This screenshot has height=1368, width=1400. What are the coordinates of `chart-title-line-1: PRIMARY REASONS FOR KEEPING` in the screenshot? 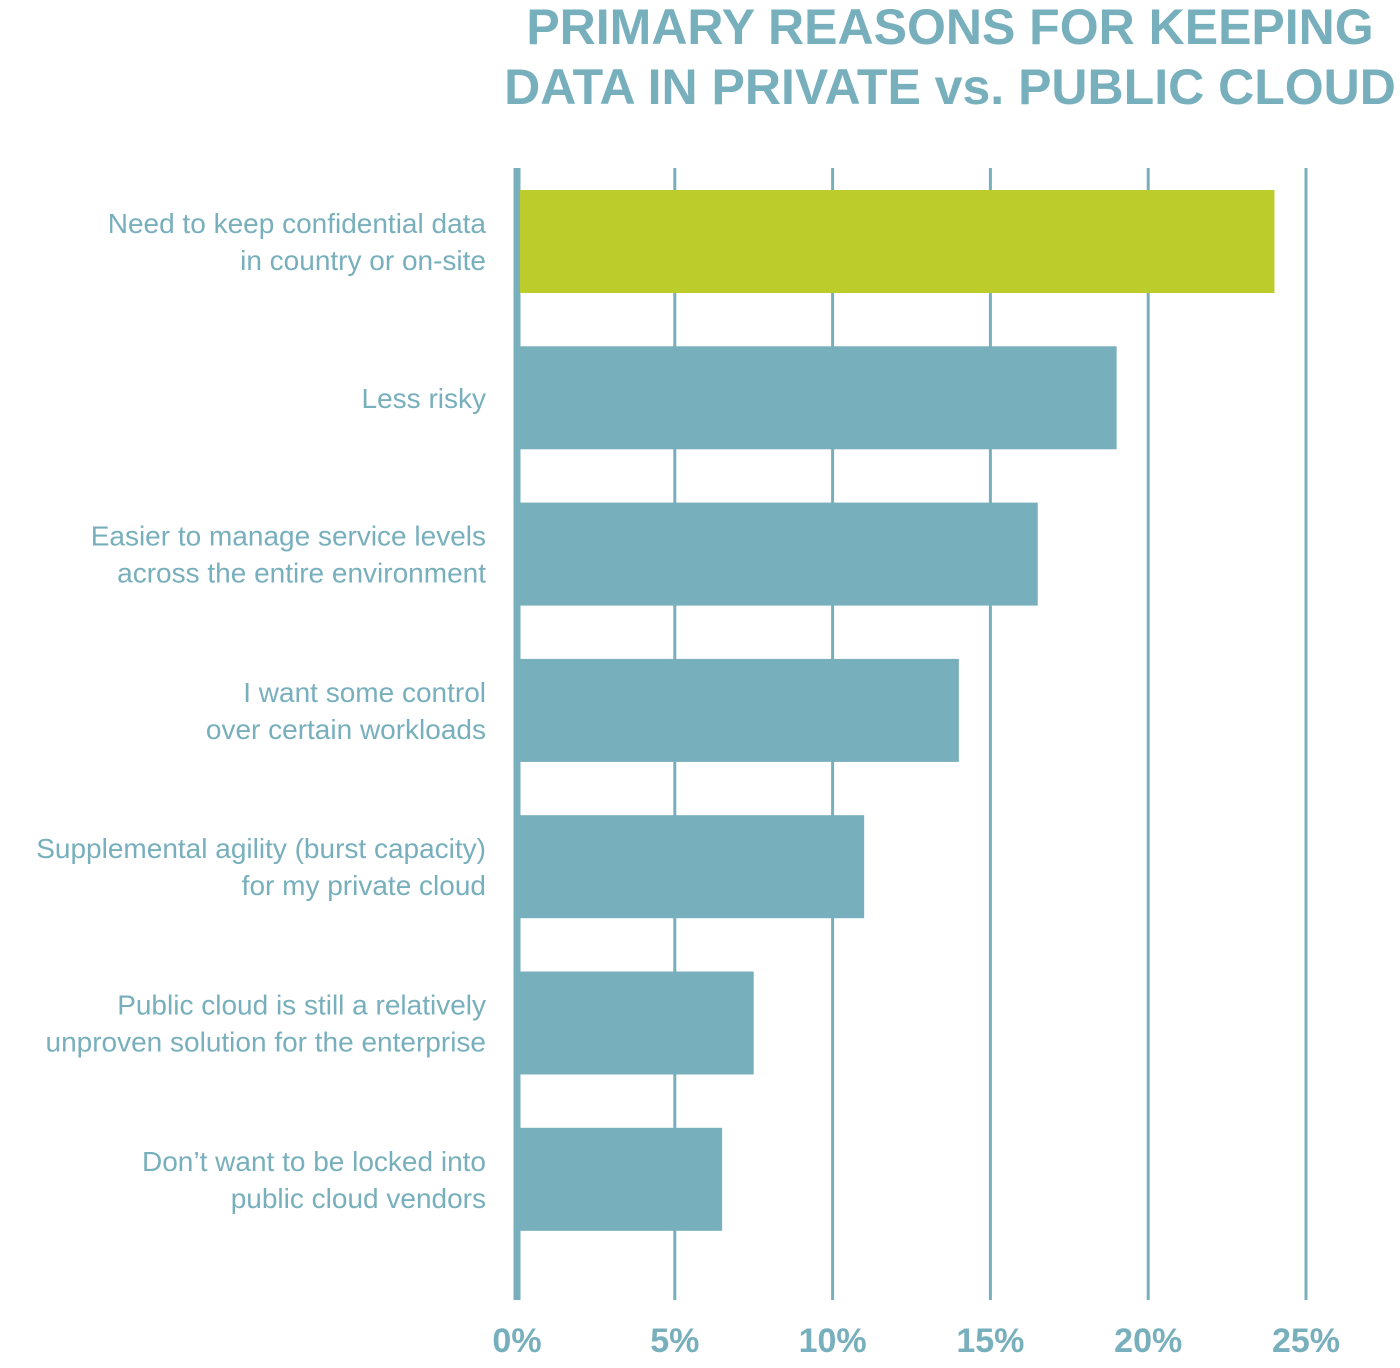 It's located at (949, 27).